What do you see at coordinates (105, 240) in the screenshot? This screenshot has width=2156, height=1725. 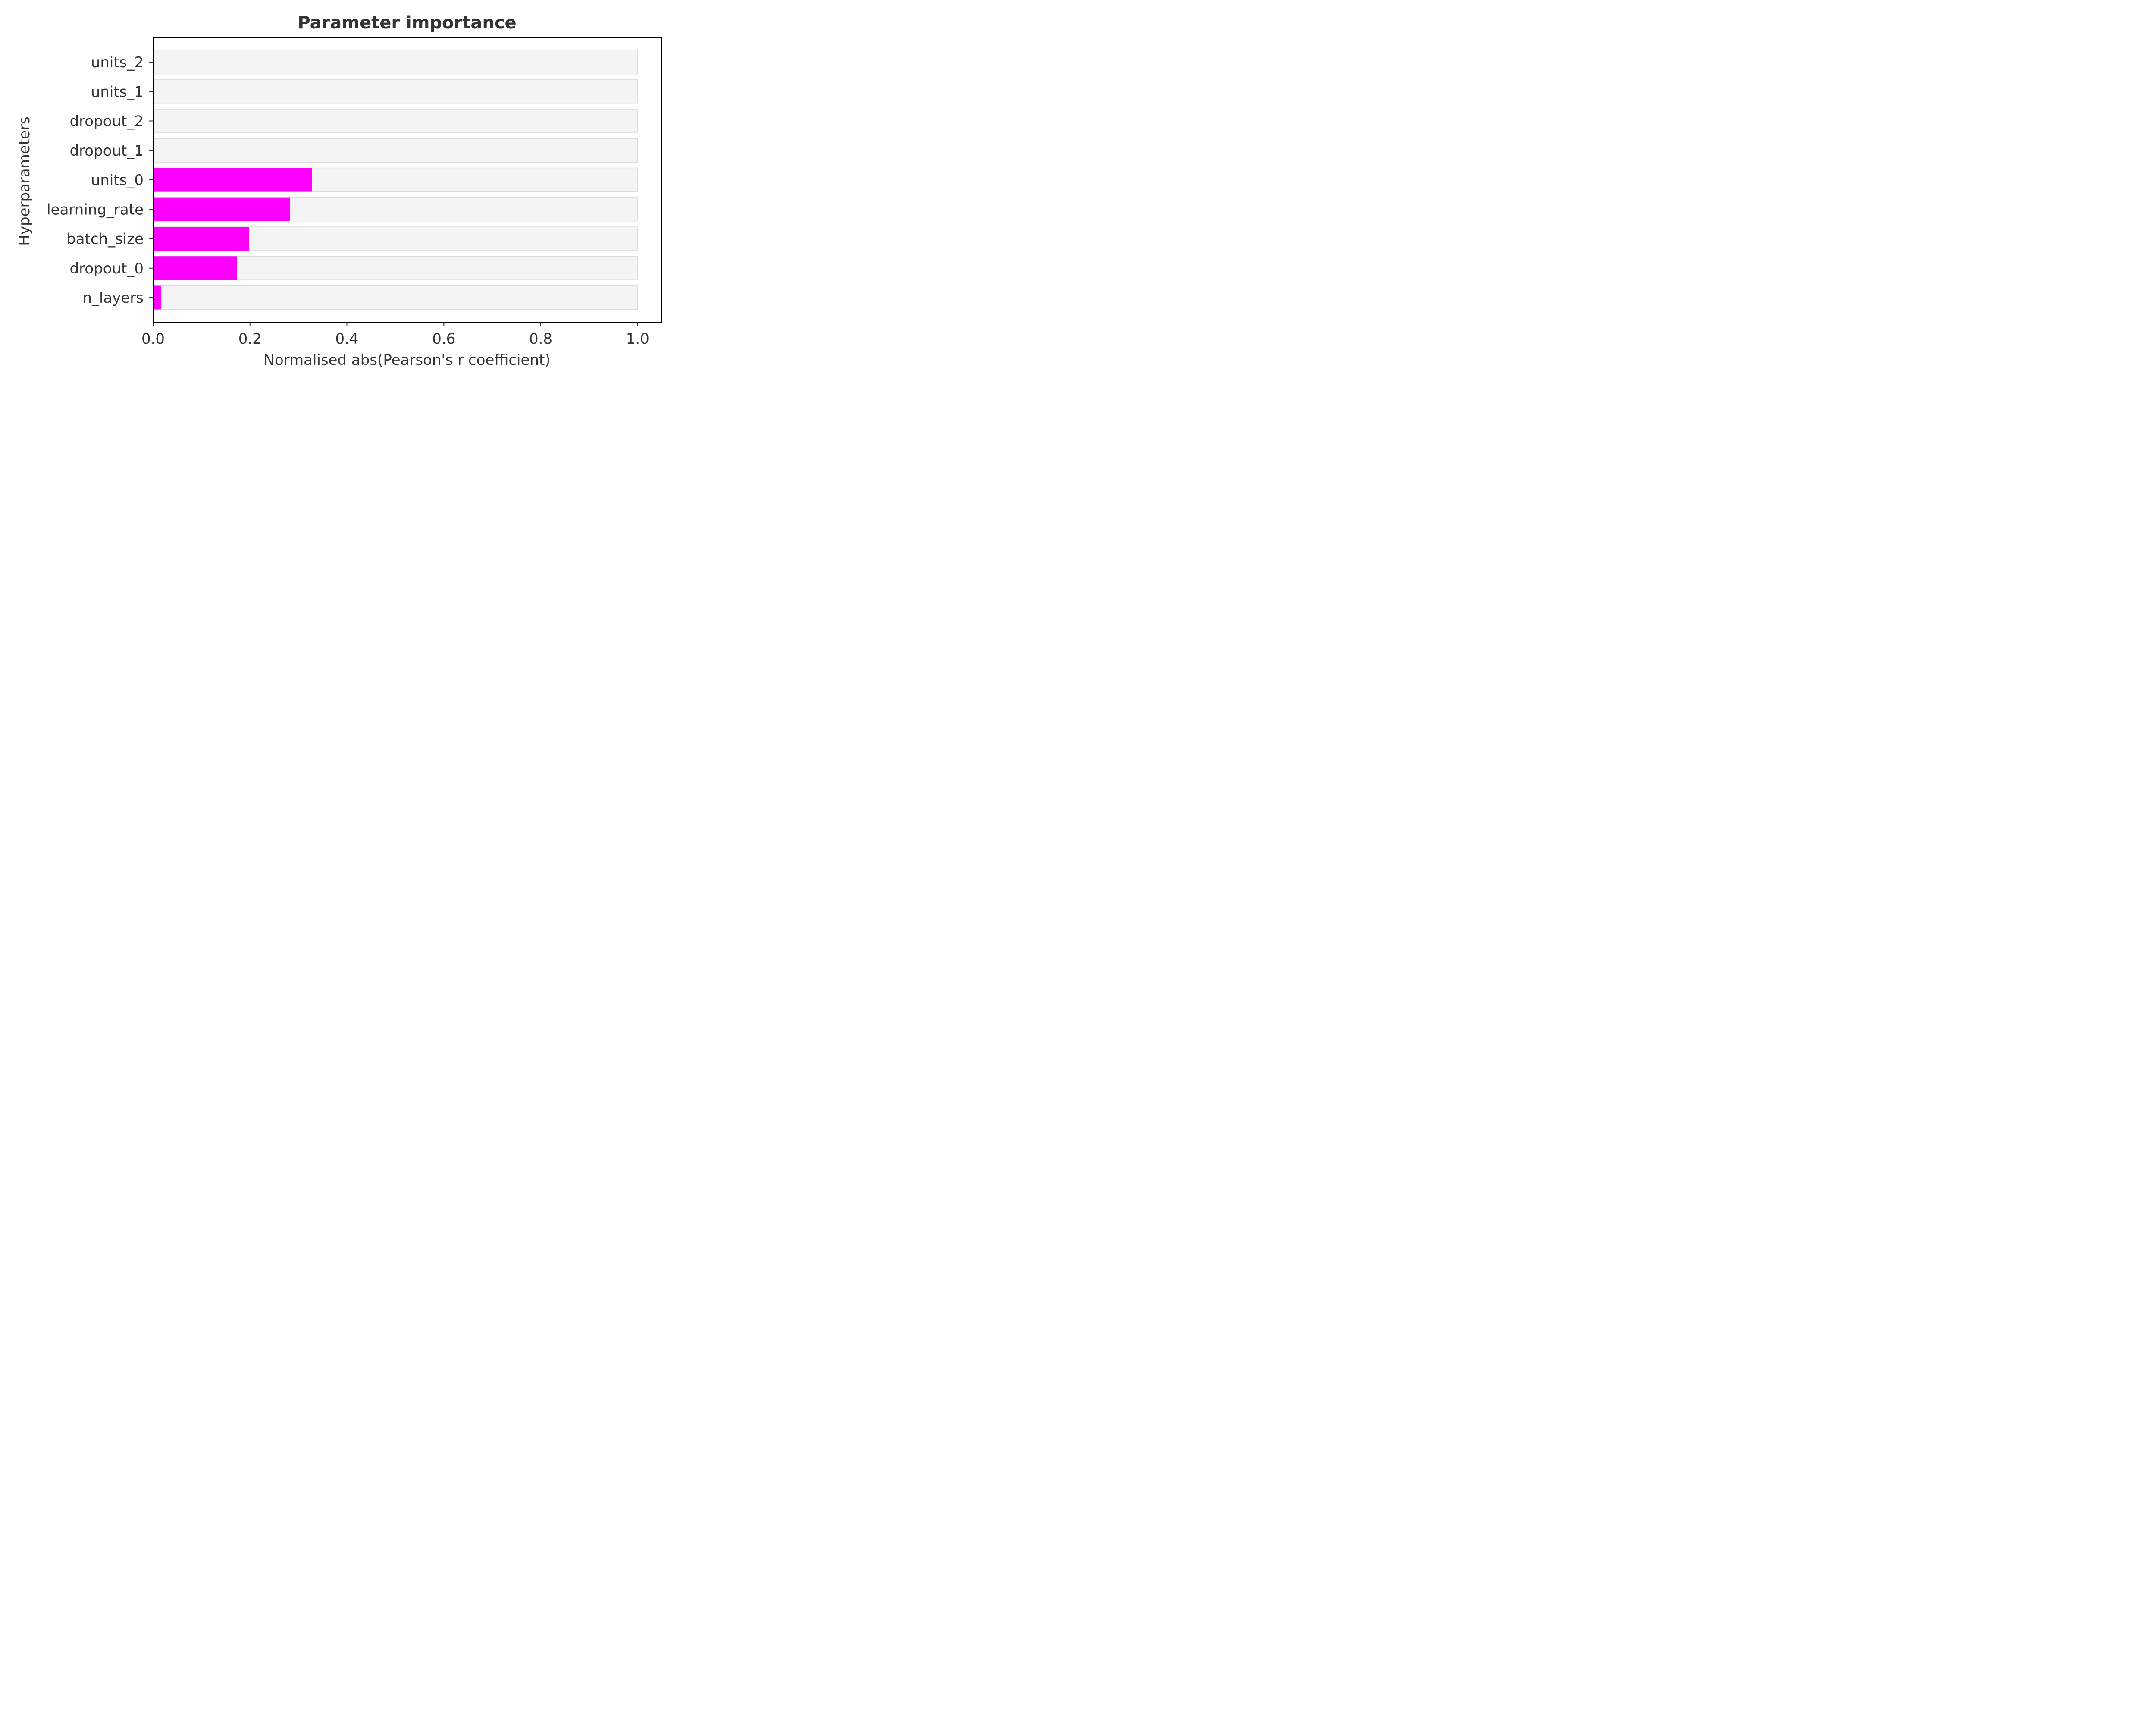 I see `y-tick-label-batch_size: batch_size` at bounding box center [105, 240].